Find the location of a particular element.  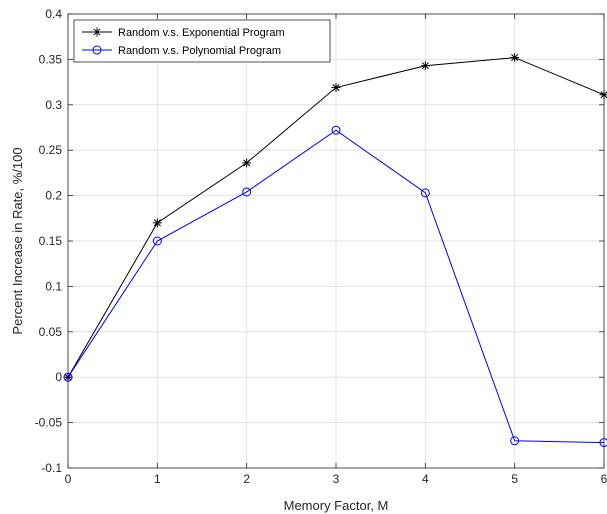

y-tick-label: -0.05 is located at coordinates (49, 423).